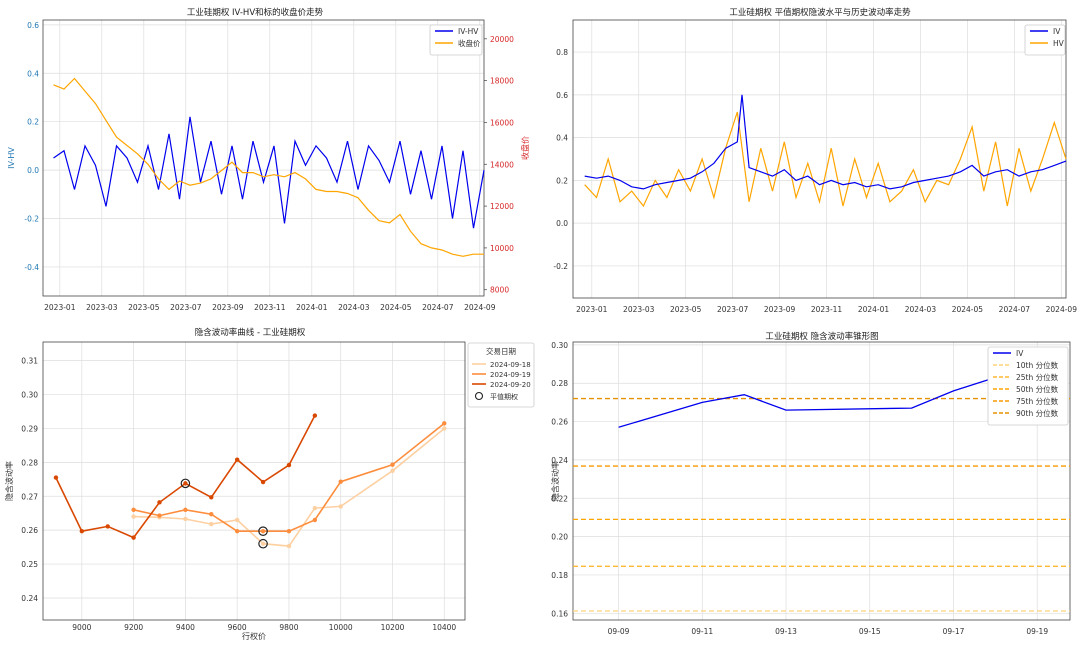 The height and width of the screenshot is (646, 1080). Describe the element at coordinates (874, 309) in the screenshot. I see `x-tick-label: 2024-01` at that location.